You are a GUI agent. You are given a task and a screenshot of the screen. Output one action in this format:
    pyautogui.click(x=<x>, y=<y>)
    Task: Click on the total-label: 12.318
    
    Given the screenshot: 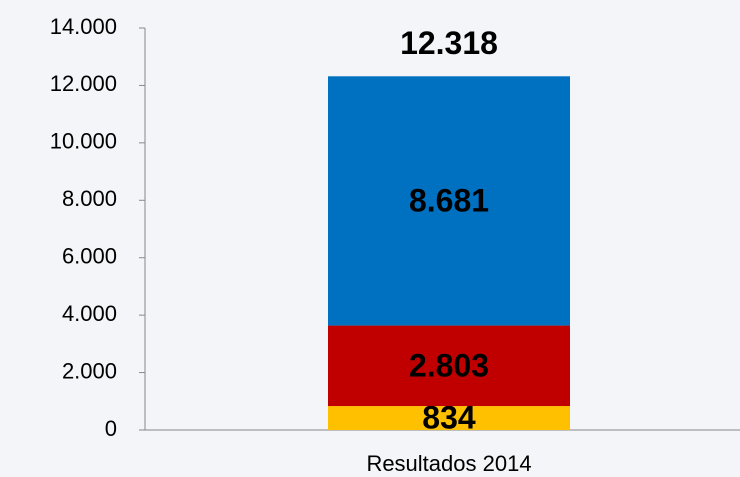 What is the action you would take?
    pyautogui.click(x=449, y=43)
    